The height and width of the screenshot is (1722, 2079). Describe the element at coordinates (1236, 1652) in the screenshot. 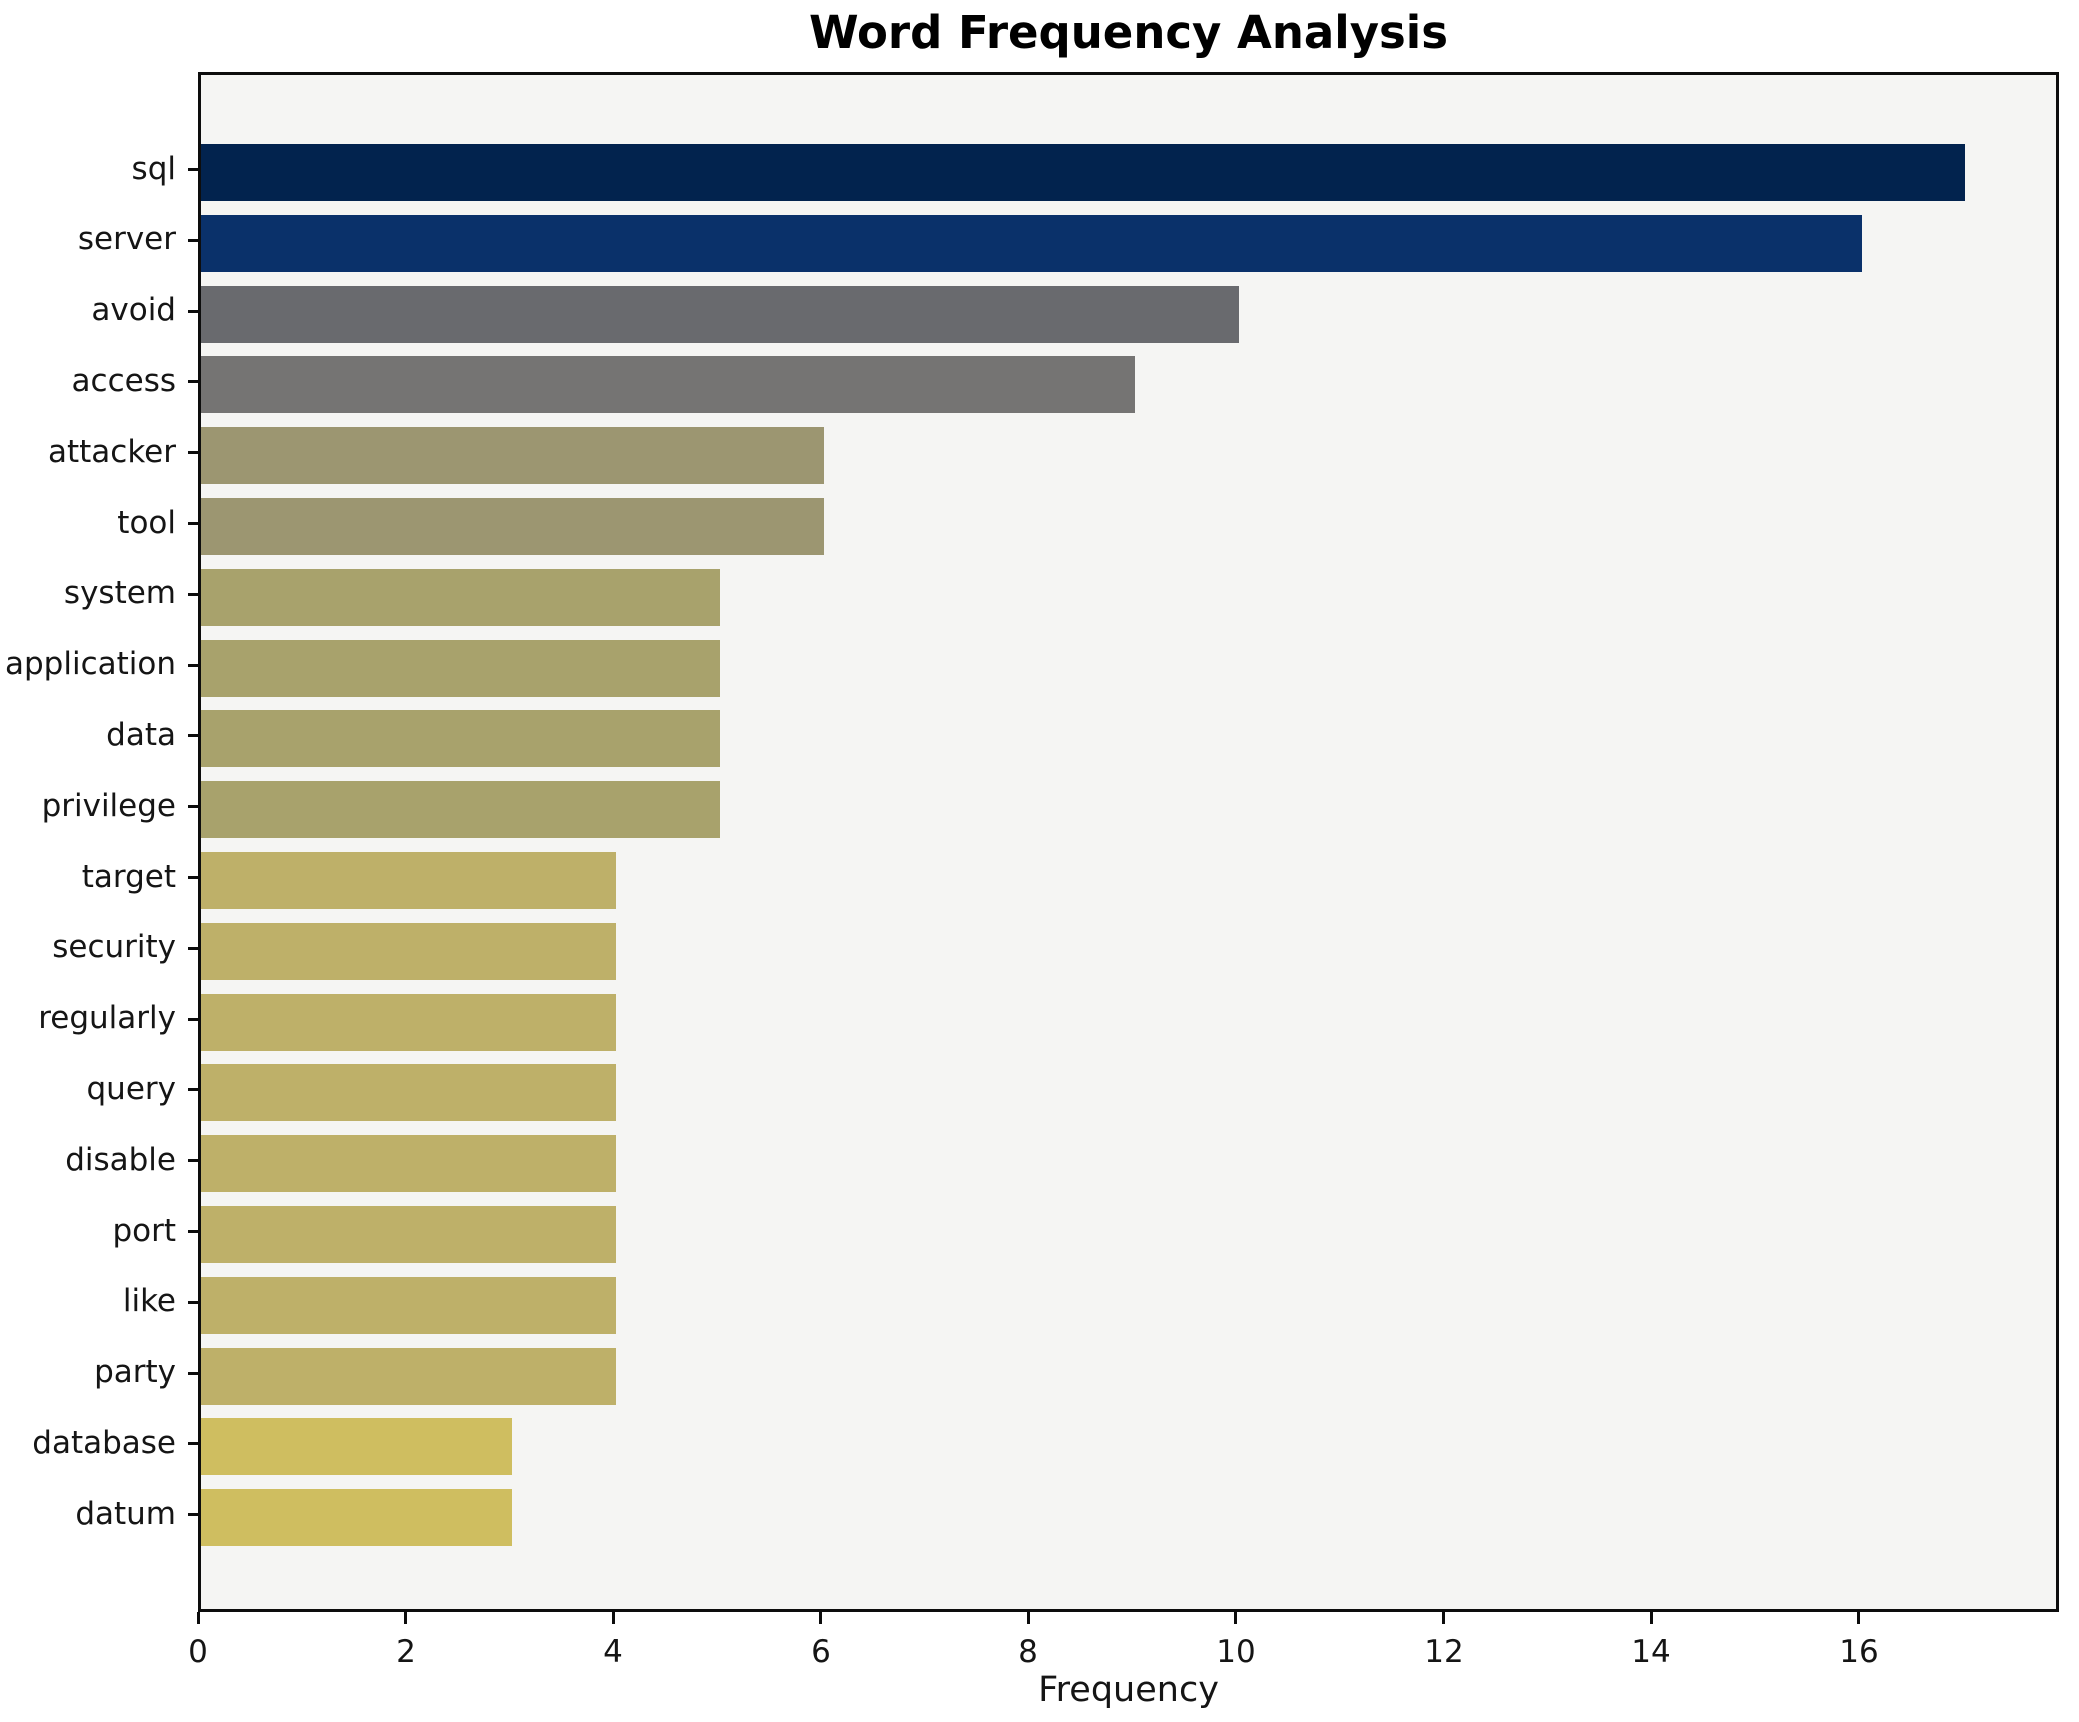

I see `x-tick-label-10: 10` at that location.